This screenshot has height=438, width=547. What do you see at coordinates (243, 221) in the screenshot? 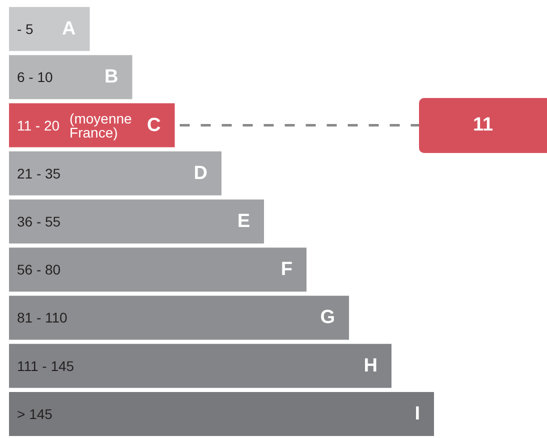
I see `annotation: E` at bounding box center [243, 221].